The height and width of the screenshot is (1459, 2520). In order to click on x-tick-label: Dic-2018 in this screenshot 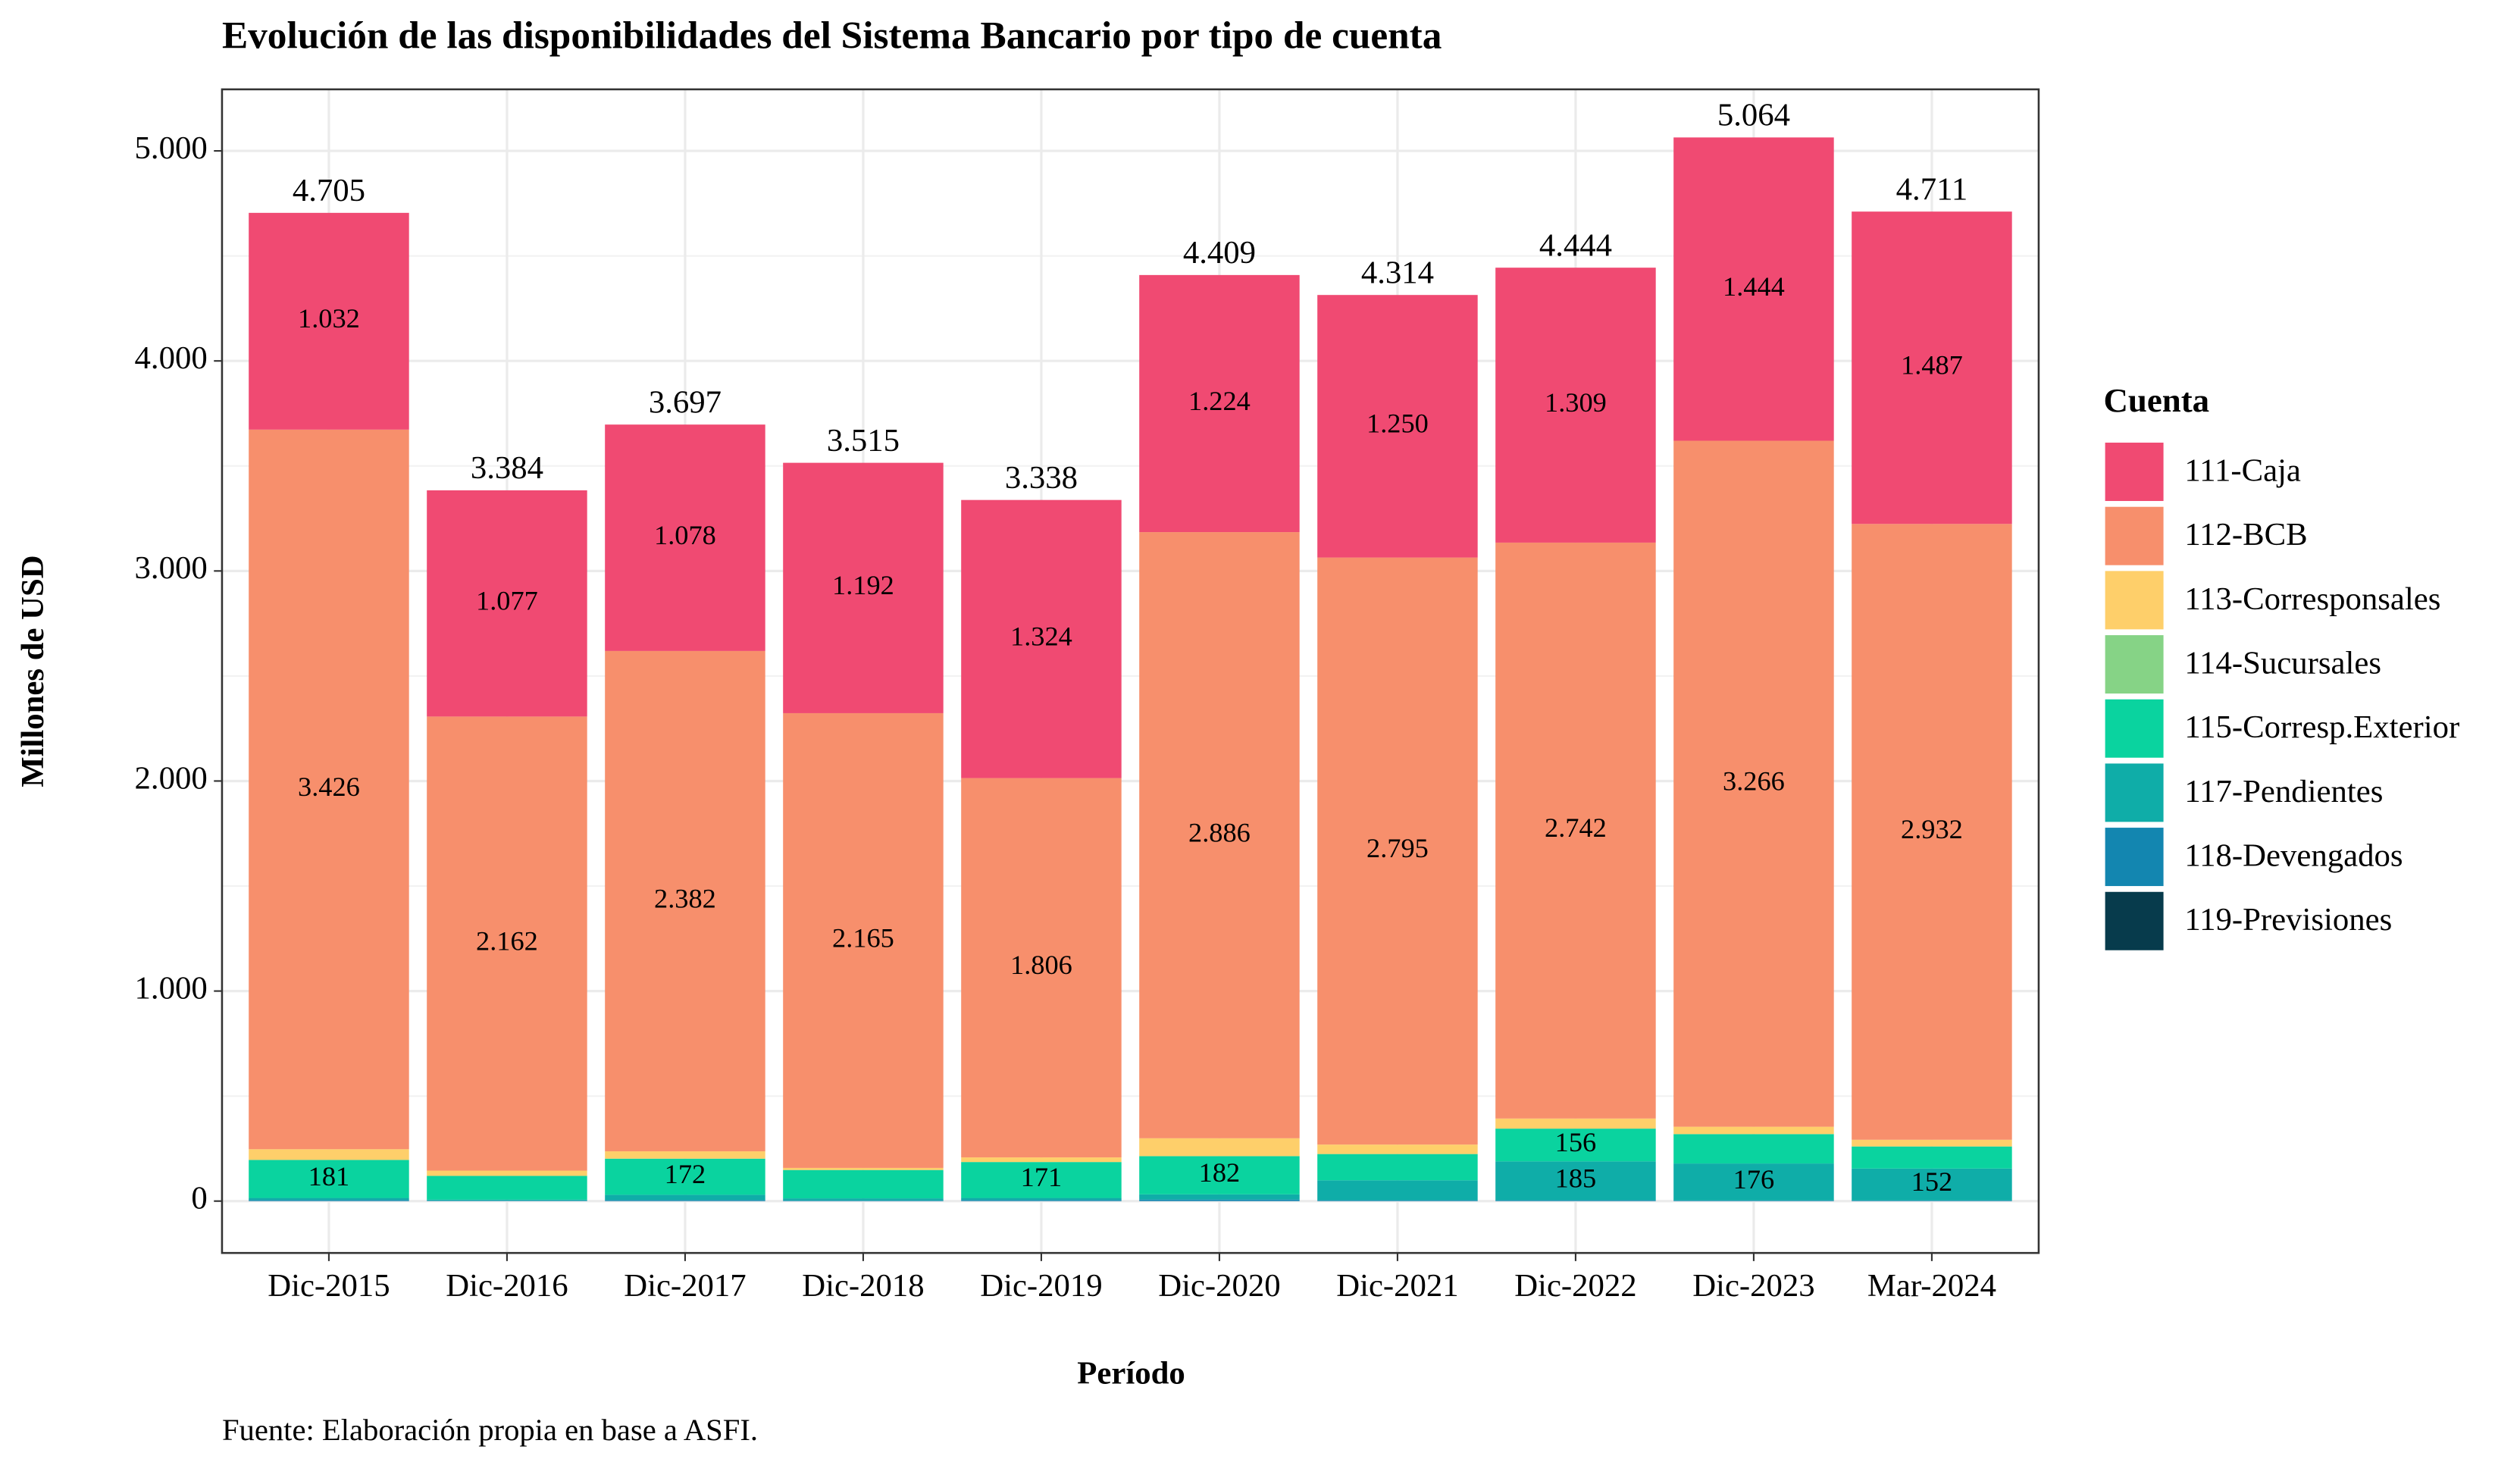, I will do `click(863, 1286)`.